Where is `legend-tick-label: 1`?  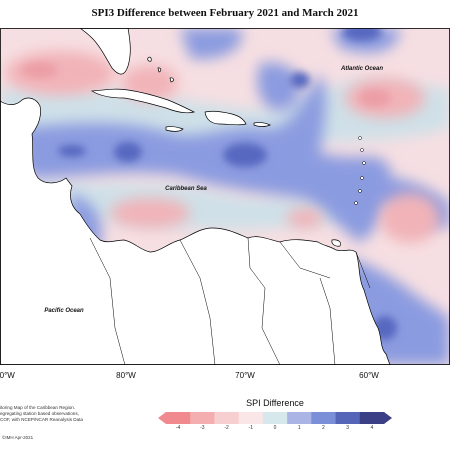
legend-tick-label: 1 is located at coordinates (299, 428).